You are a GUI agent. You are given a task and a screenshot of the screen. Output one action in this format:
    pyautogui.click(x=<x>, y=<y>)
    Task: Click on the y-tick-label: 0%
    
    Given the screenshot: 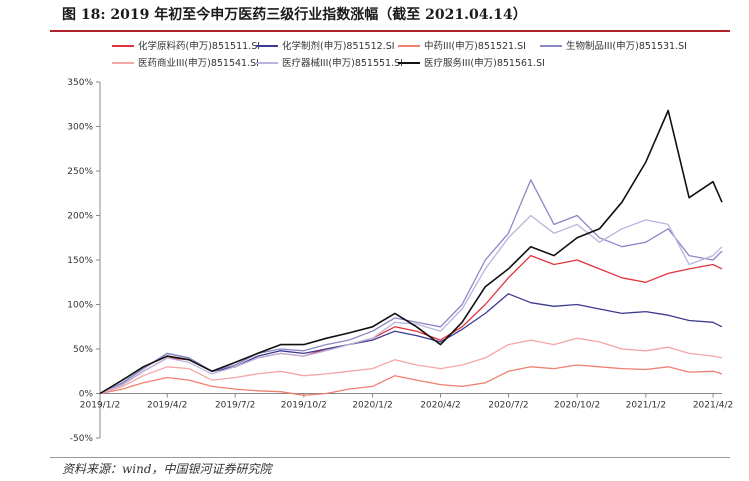 What is the action you would take?
    pyautogui.click(x=86, y=395)
    